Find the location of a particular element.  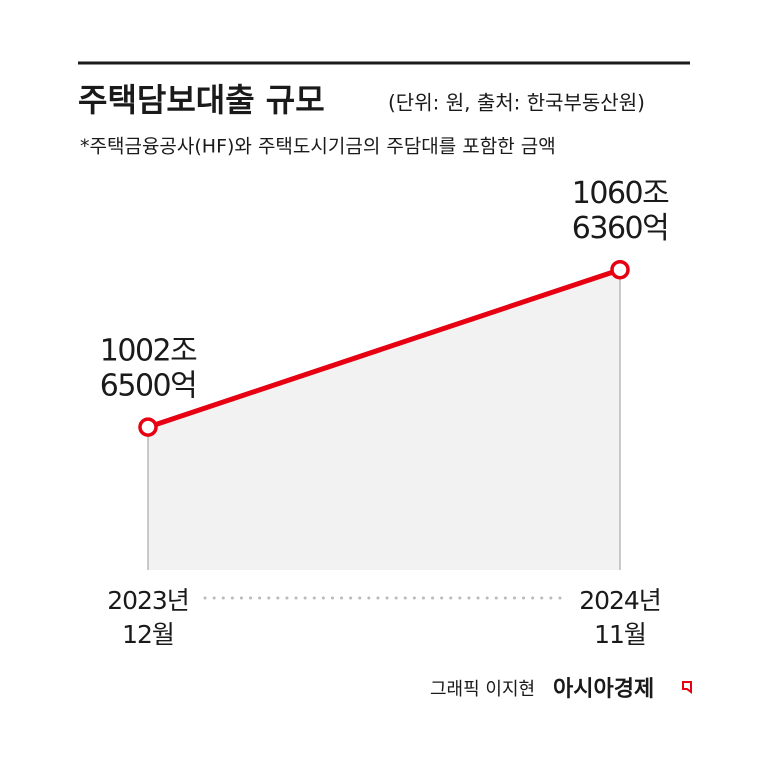

chart-subtitle: (단위: 원, 출처: 한국부동산원) is located at coordinates (516, 103).